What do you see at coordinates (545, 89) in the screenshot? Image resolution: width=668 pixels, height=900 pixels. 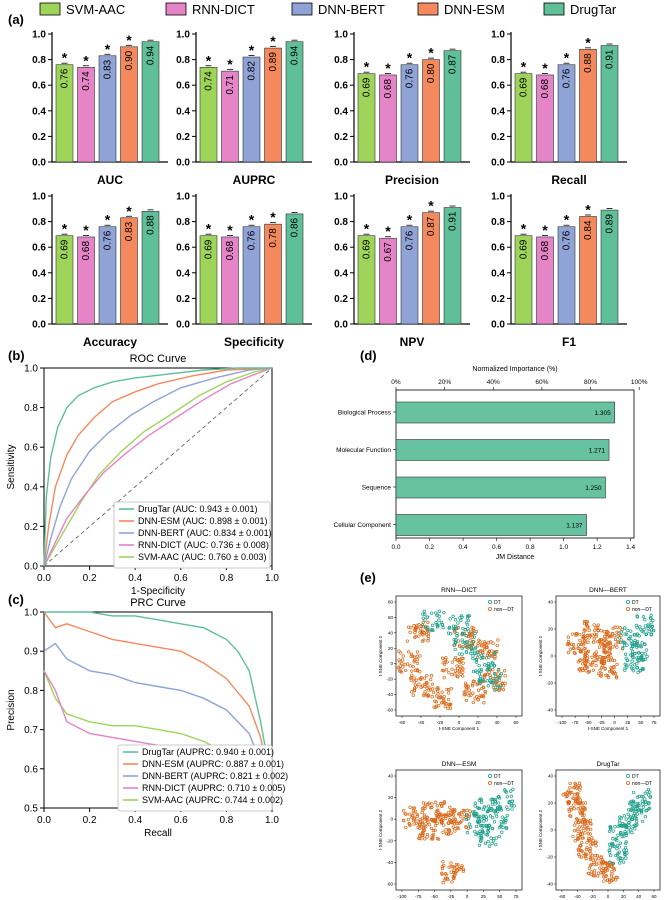 I see `metric-value-label: 0.68` at bounding box center [545, 89].